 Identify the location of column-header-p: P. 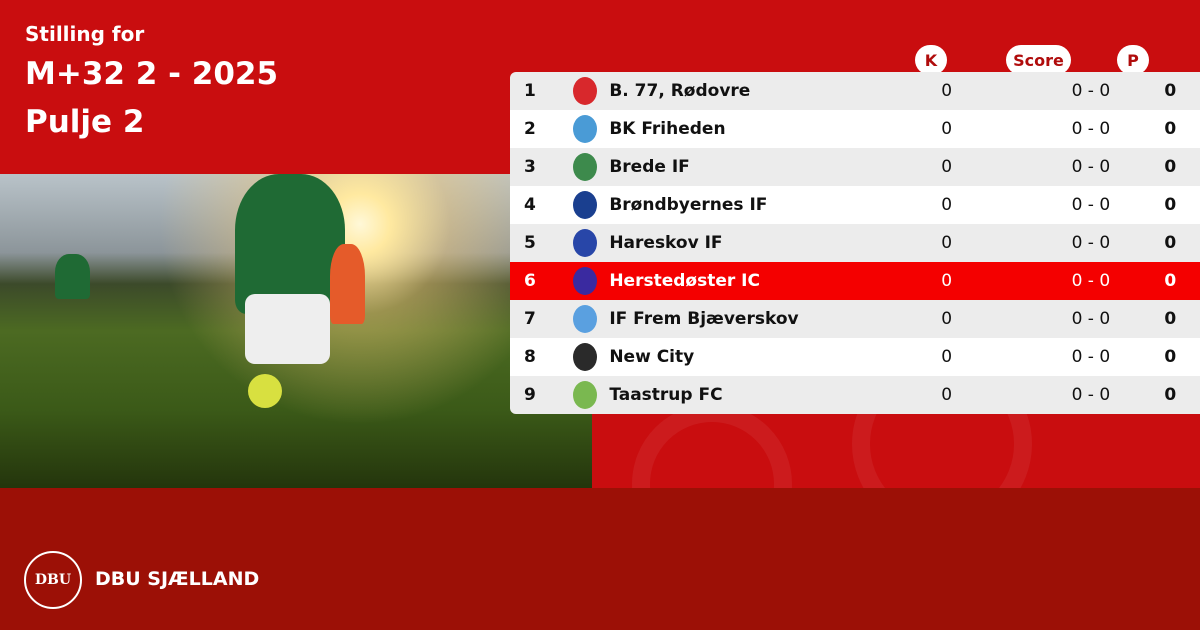
(1133, 60).